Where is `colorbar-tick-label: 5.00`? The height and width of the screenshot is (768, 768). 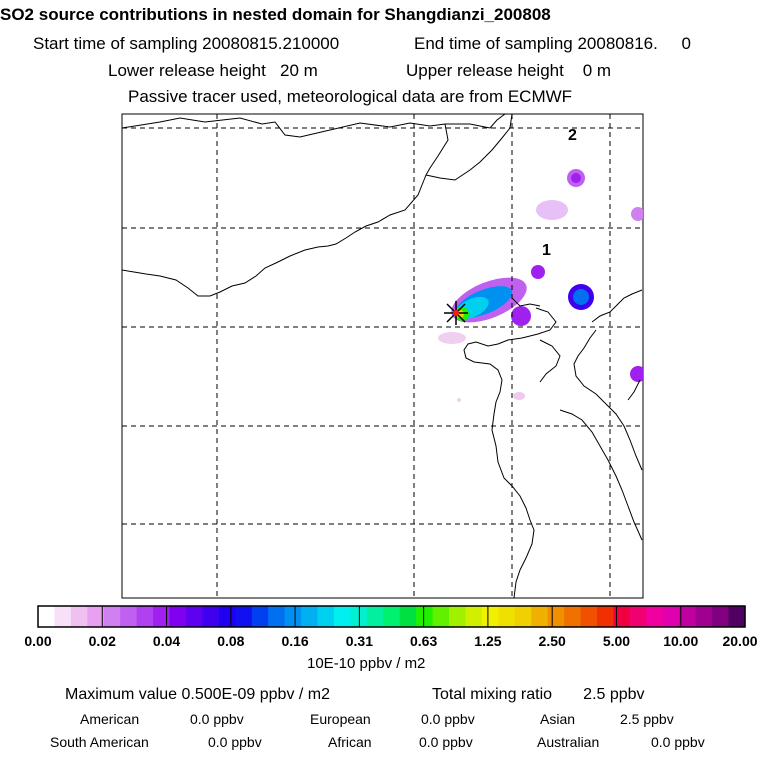
colorbar-tick-label: 5.00 is located at coordinates (616, 641).